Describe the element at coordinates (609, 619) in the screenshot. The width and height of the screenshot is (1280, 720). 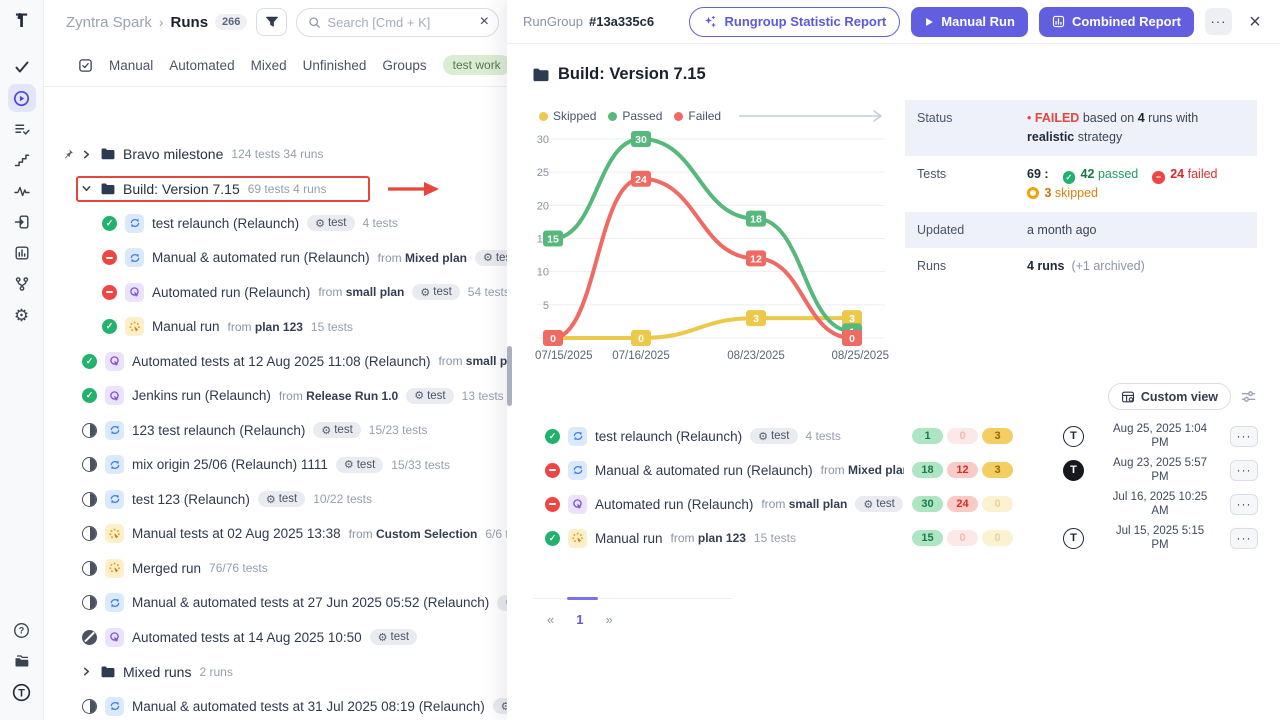
I see `pagination-next: »` at that location.